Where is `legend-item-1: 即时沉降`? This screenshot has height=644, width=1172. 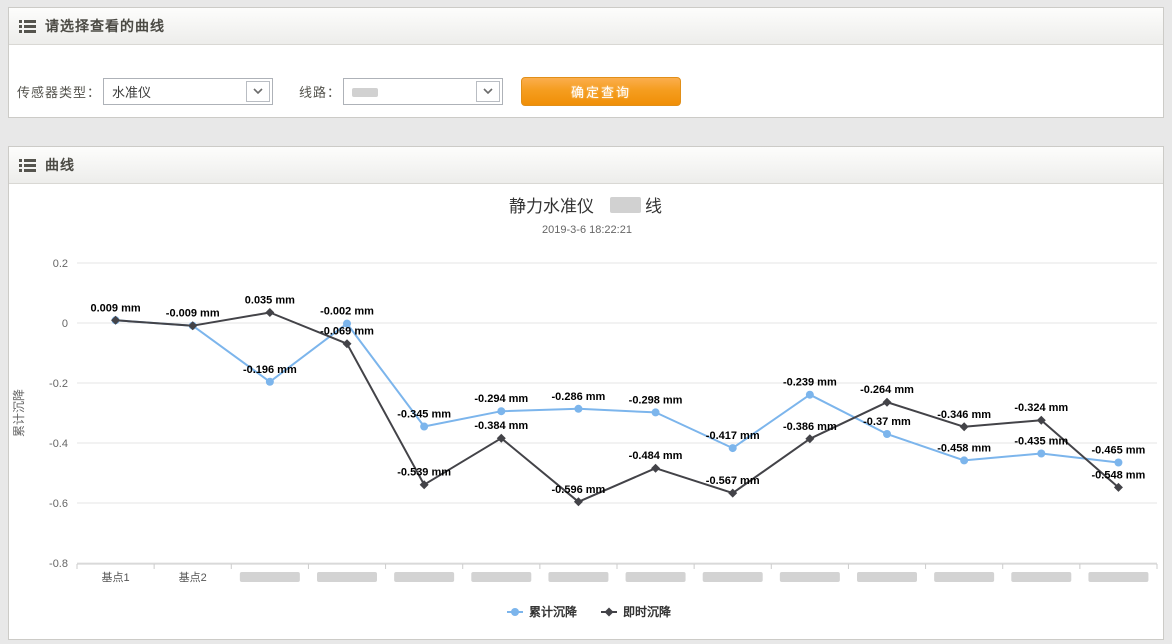
legend-item-1: 即时沉降 is located at coordinates (636, 611).